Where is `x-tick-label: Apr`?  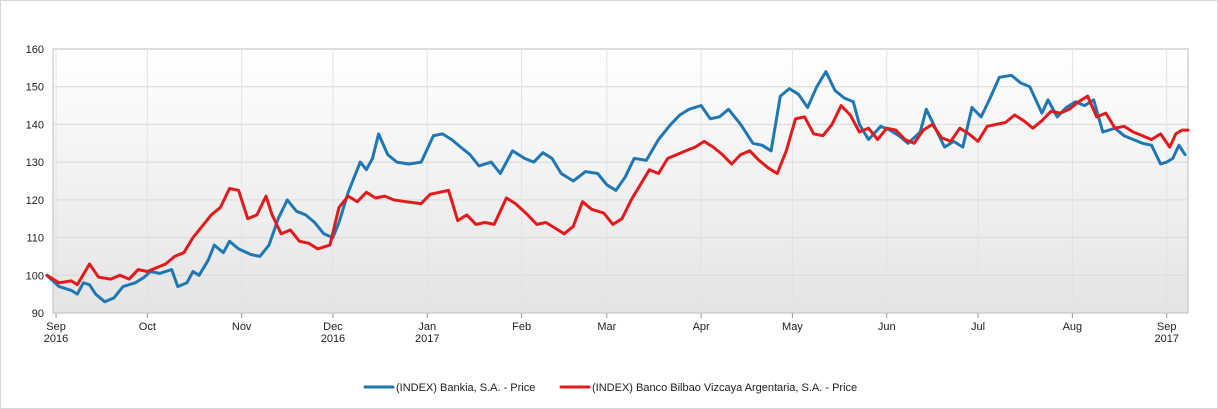 x-tick-label: Apr is located at coordinates (701, 327).